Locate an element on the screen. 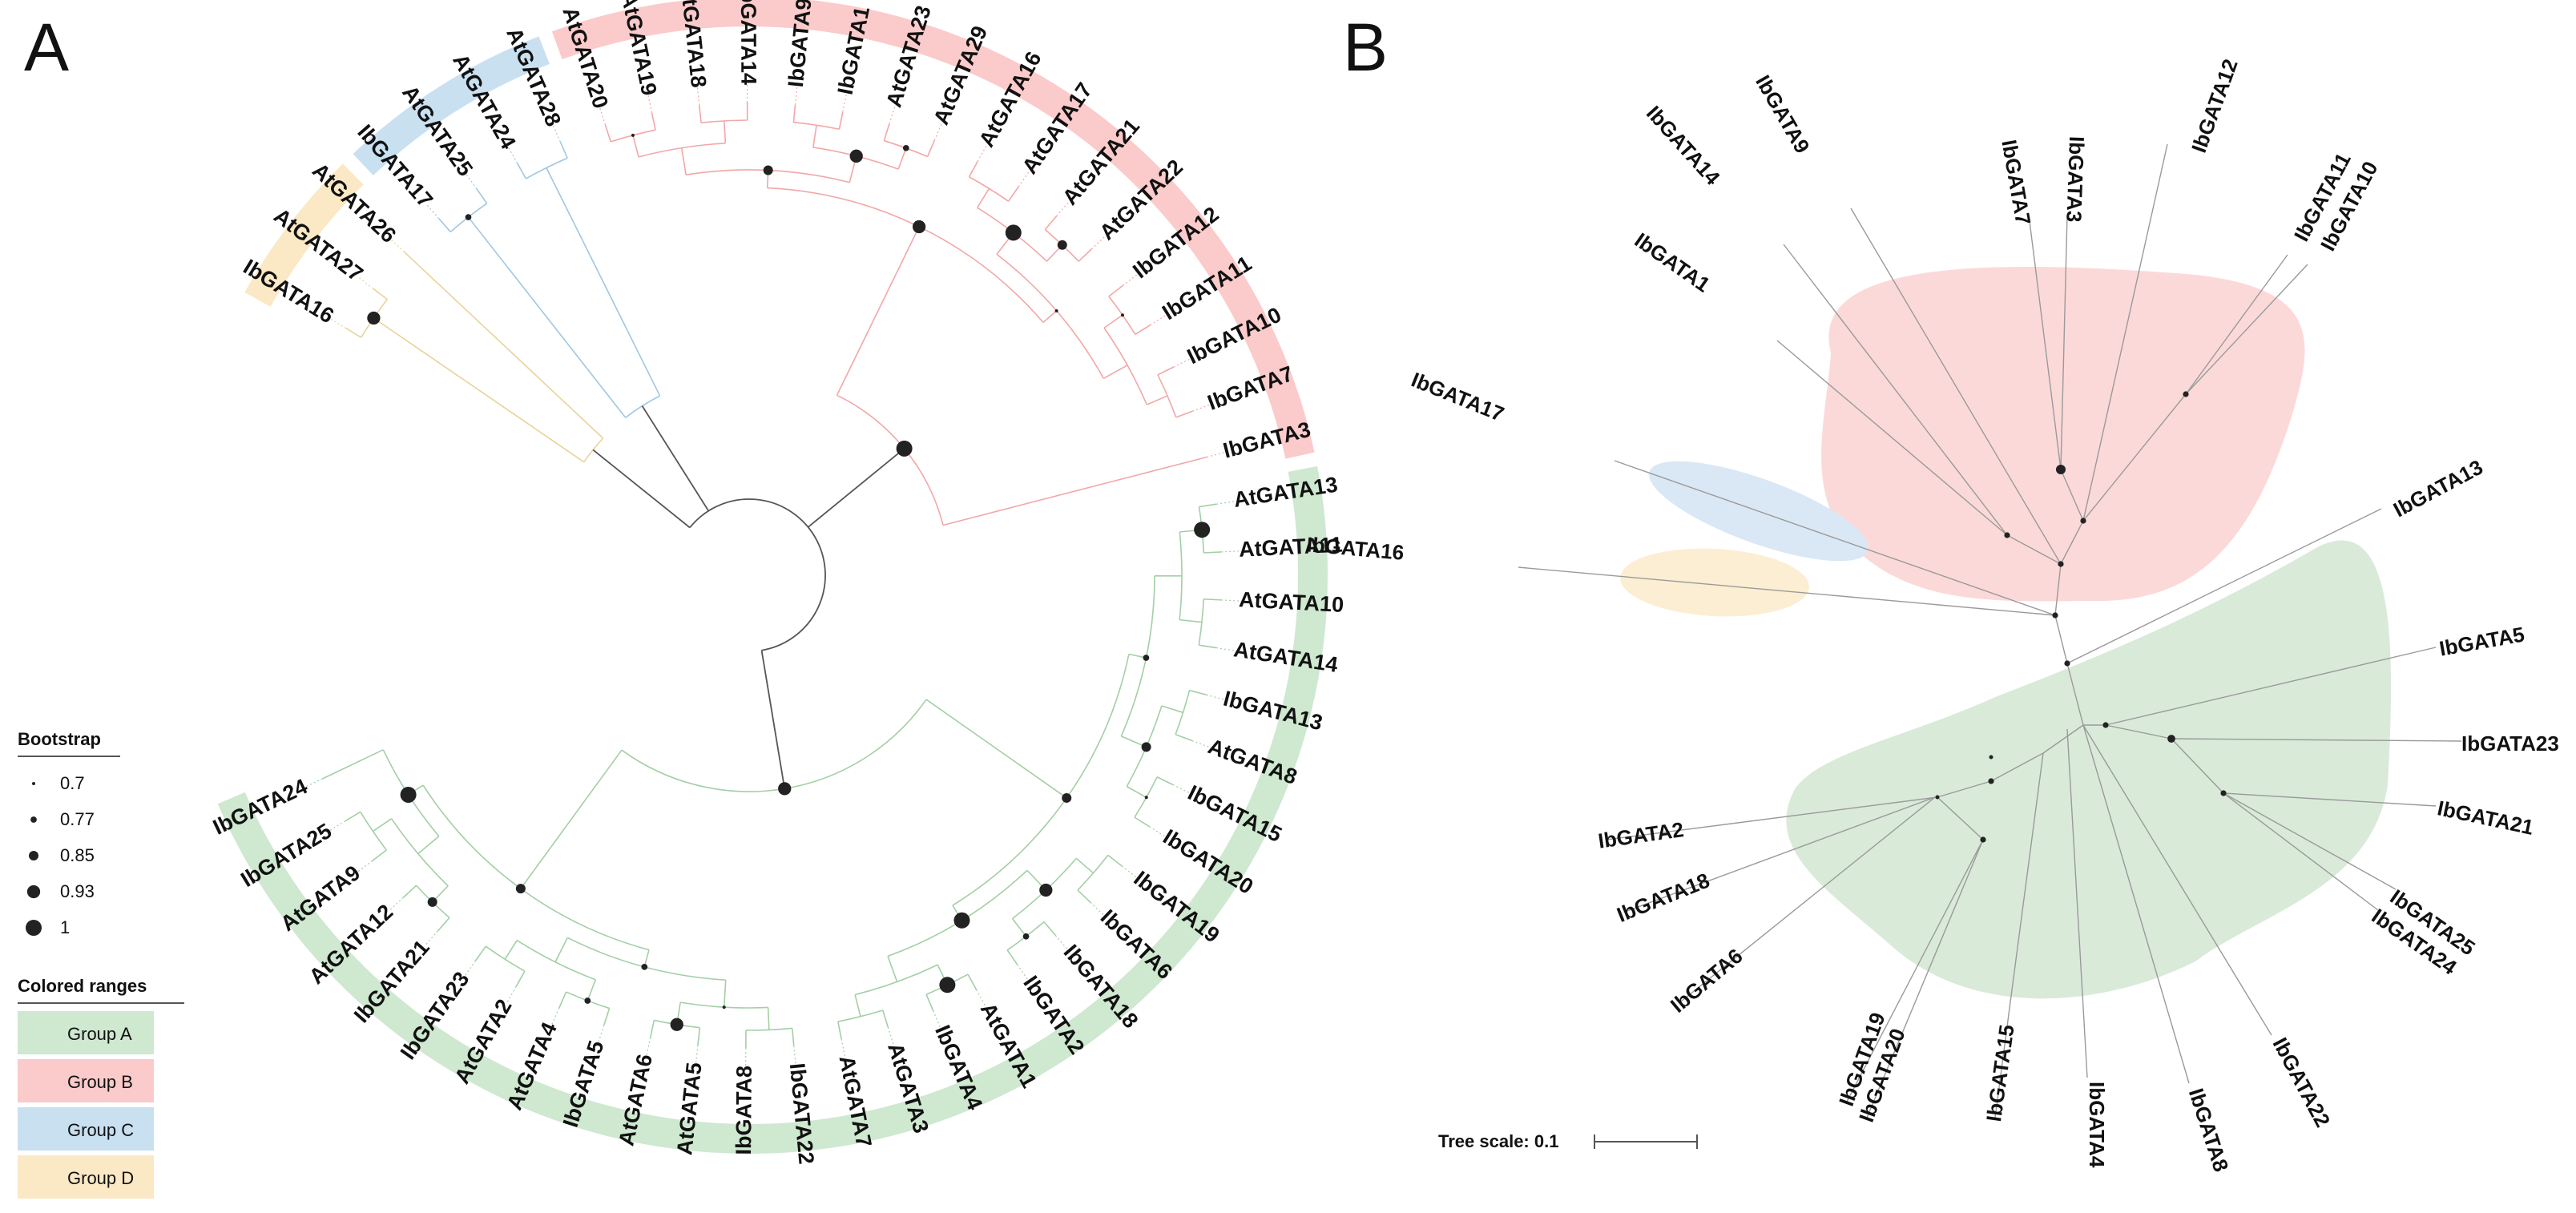  legend-range-label: Group B is located at coordinates (100, 1082).